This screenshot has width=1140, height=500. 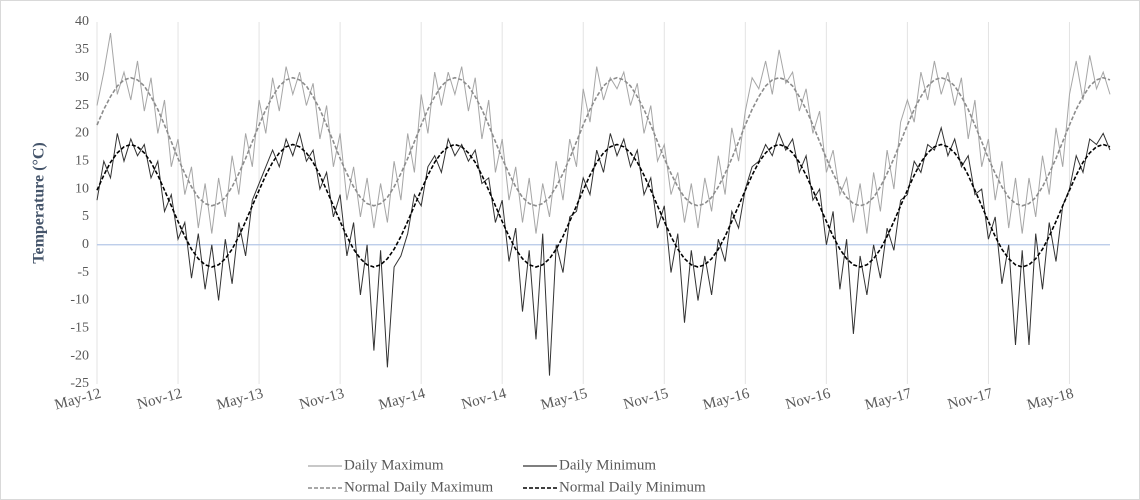 I want to click on legend-label: Normal Daily Minimum, so click(x=632, y=487).